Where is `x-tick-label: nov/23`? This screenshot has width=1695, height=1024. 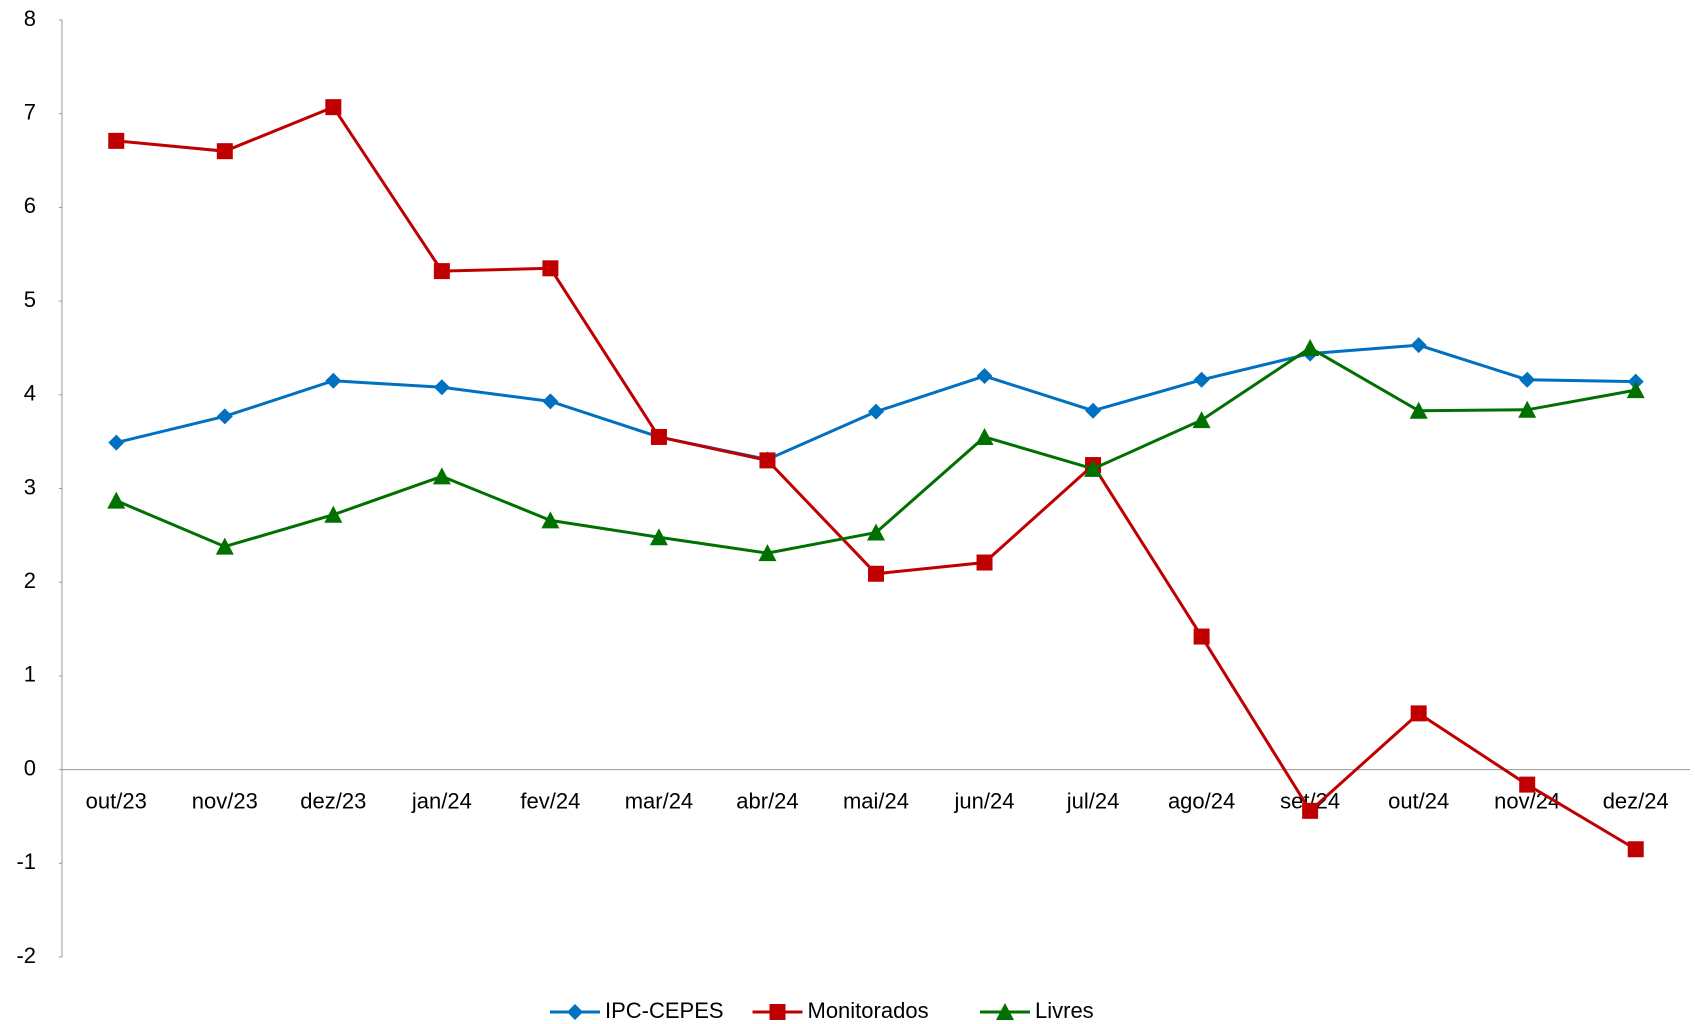 x-tick-label: nov/23 is located at coordinates (225, 800).